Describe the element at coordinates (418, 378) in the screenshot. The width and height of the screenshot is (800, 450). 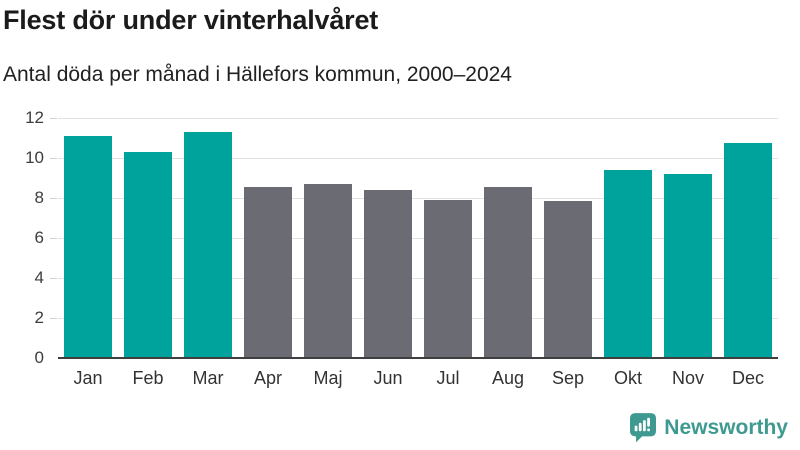
I see `x-axis-labels: Jan Feb Mar Apr Maj Jun Jul Aug Sep Okt Nov Dec` at that location.